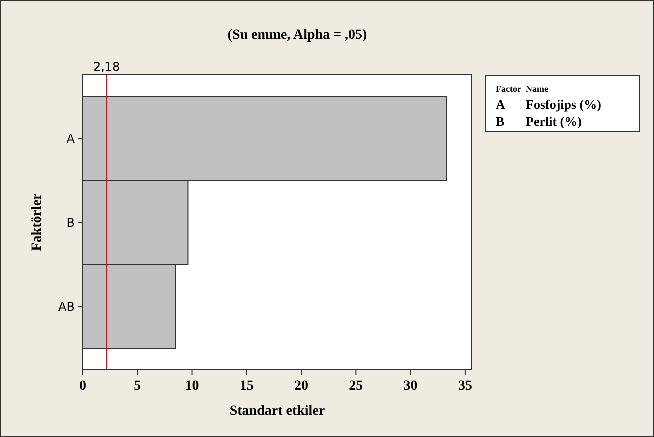 This screenshot has height=437, width=654. What do you see at coordinates (509, 89) in the screenshot?
I see `text: Factor` at bounding box center [509, 89].